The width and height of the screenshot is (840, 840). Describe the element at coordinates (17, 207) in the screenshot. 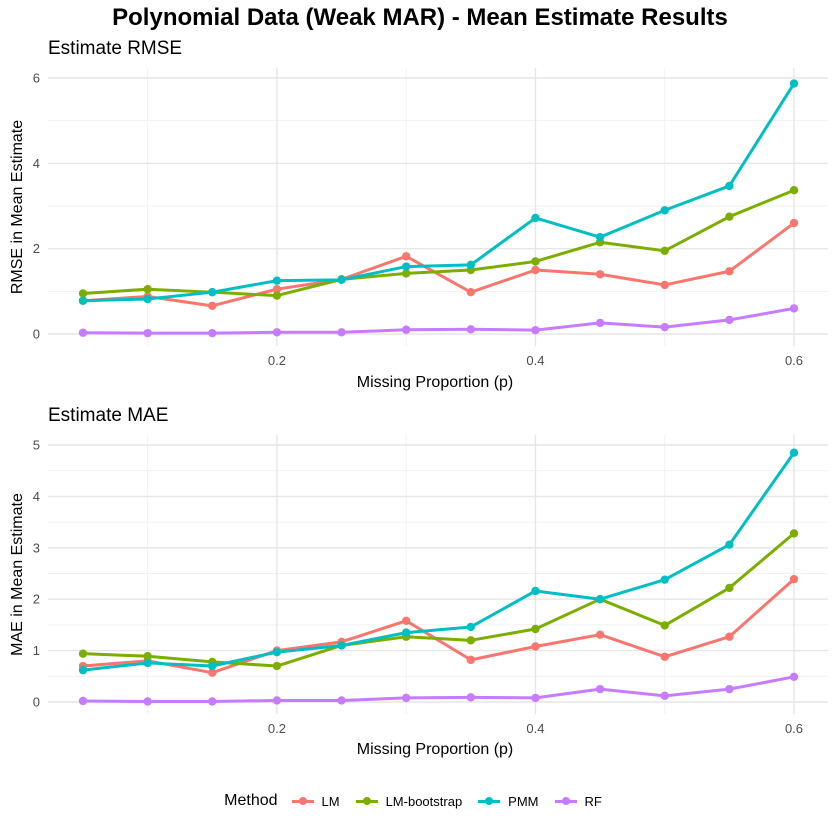

I see `y-axis-title: RMSE in Mean Estimate` at that location.